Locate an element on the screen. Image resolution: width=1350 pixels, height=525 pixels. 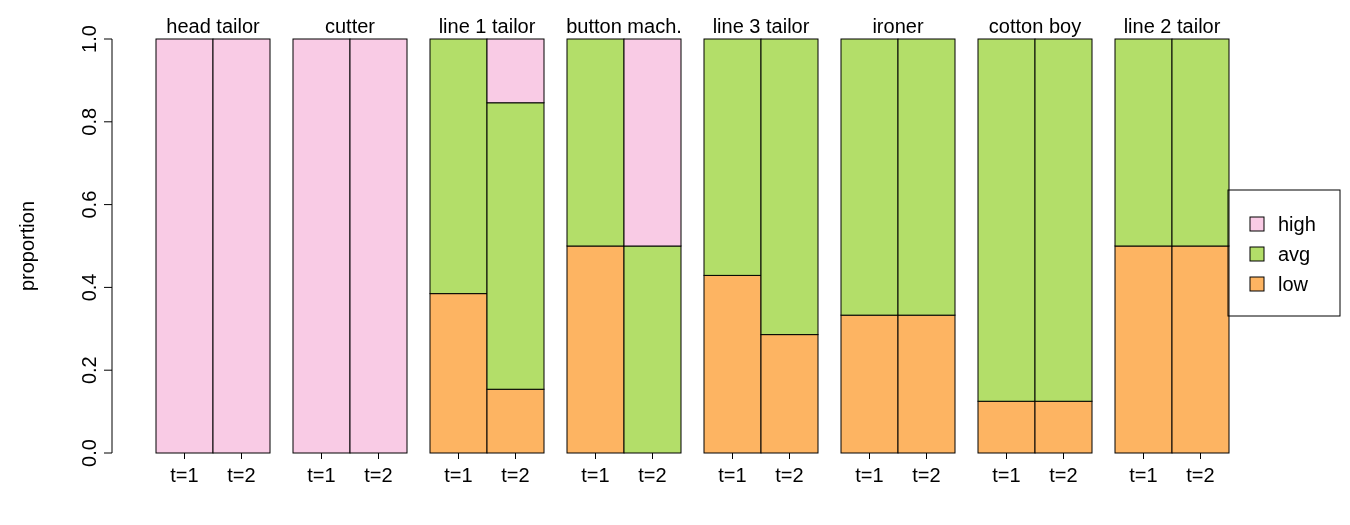
y-tick-label: 0.4 is located at coordinates (89, 287).